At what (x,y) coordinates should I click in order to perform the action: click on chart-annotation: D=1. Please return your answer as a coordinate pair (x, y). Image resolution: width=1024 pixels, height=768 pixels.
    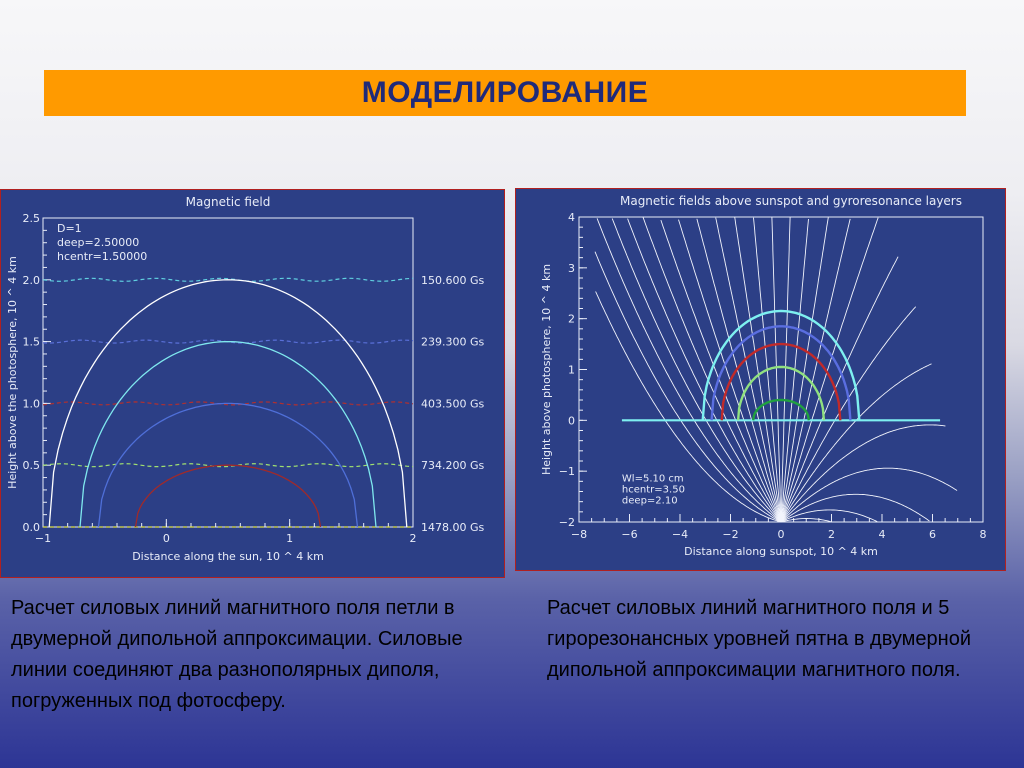
    Looking at the image, I should click on (69, 228).